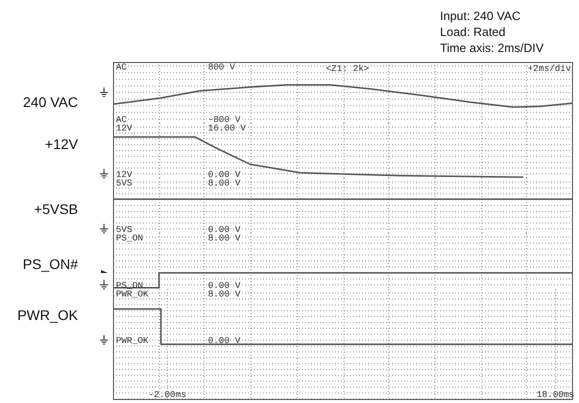  Describe the element at coordinates (550, 69) in the screenshot. I see `annotation: +2ms/div` at that location.